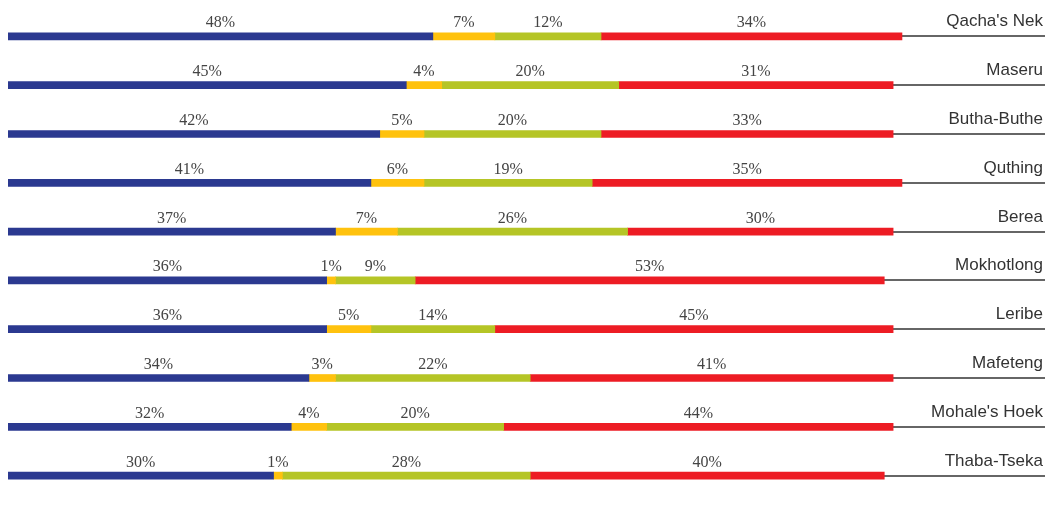 This screenshot has width=1055, height=506. Describe the element at coordinates (149, 412) in the screenshot. I see `data-label: 32%` at that location.